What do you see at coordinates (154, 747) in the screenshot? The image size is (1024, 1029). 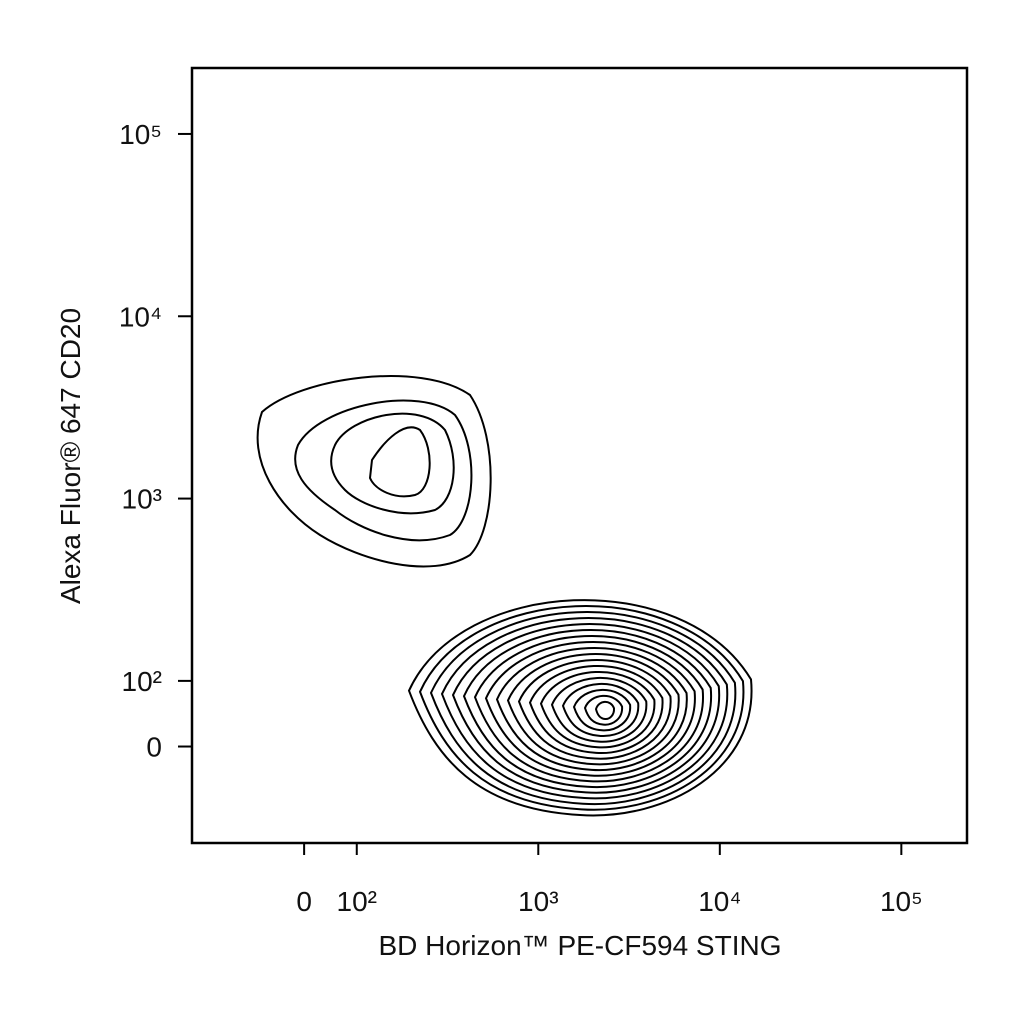 I see `y-tick-label: 0` at bounding box center [154, 747].